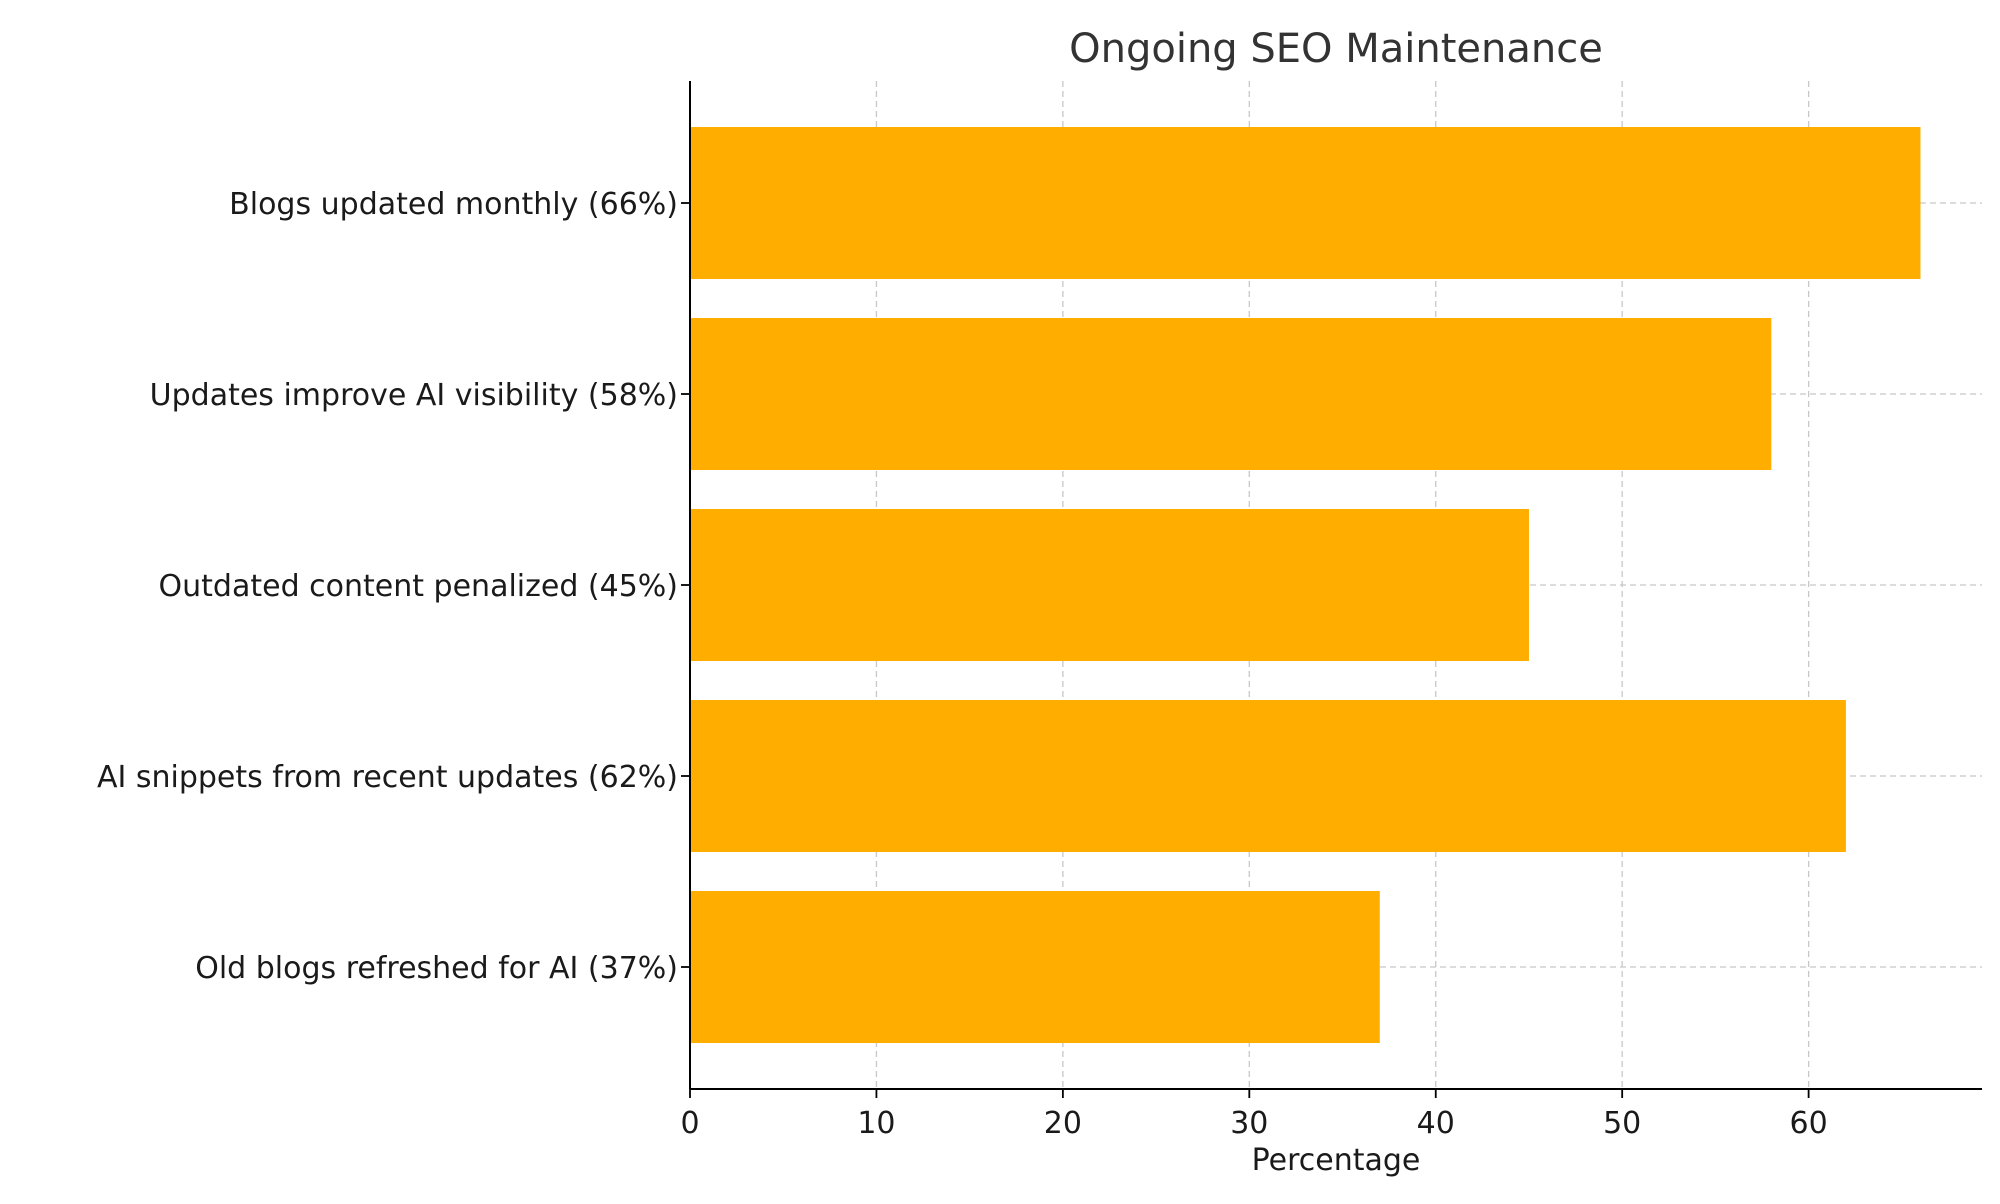 This screenshot has height=1204, width=2000. I want to click on y-tick-label: Old blogs refreshed for AI (37%), so click(436, 968).